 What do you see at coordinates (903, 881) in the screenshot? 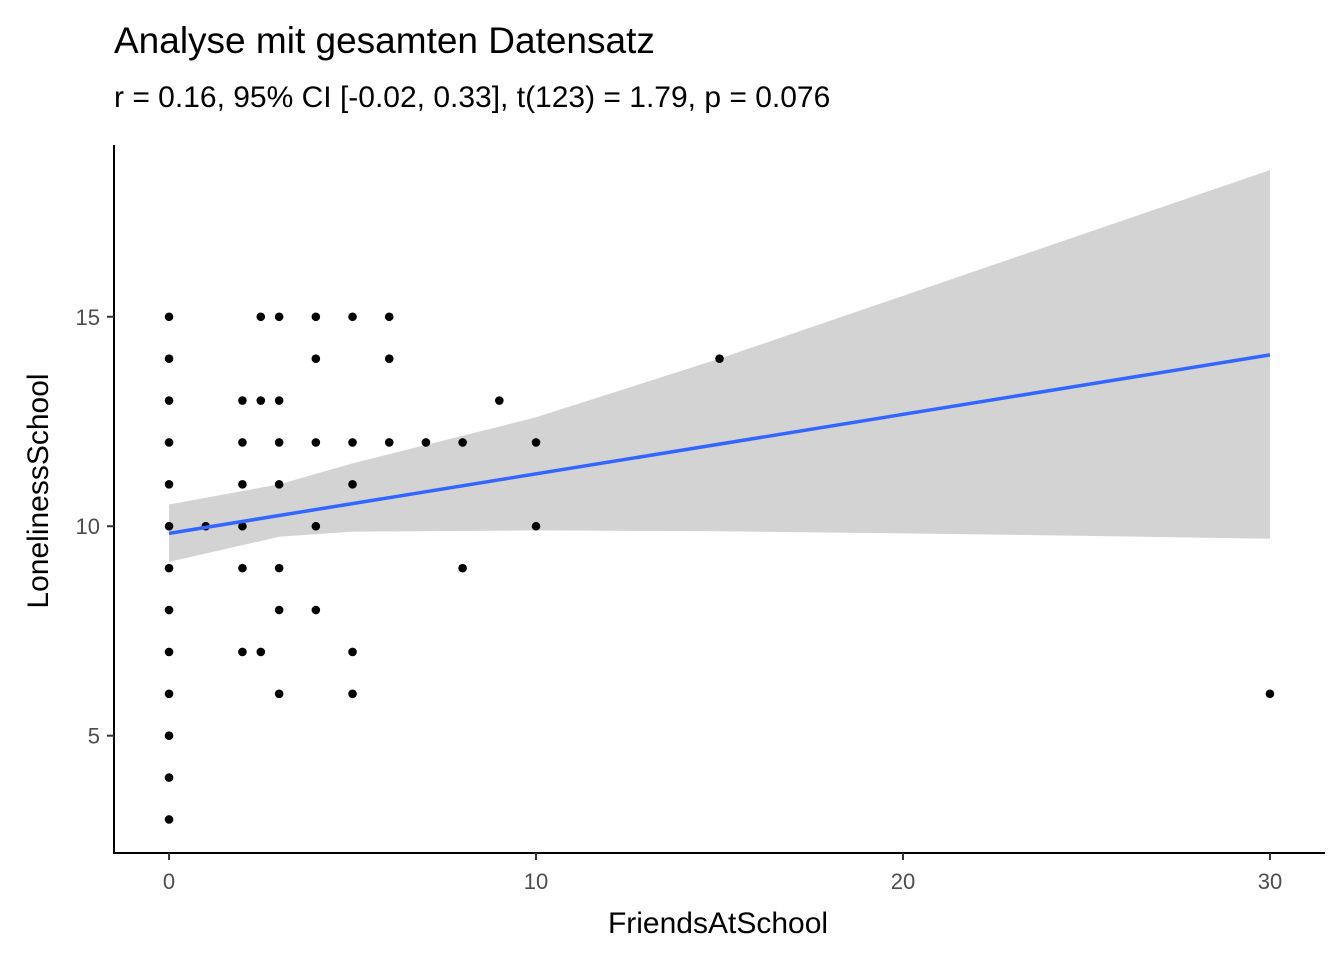
I see `x-tick-label: 20` at bounding box center [903, 881].